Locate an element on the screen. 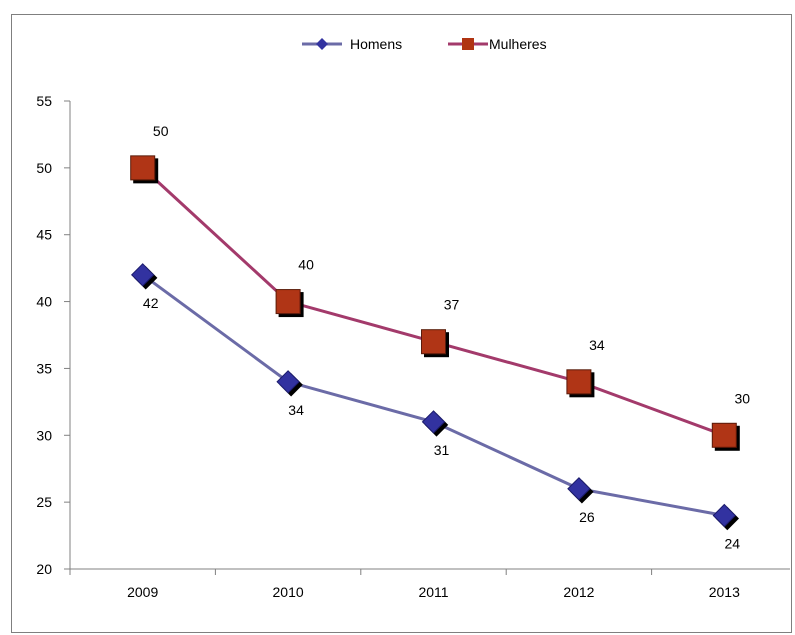 The height and width of the screenshot is (635, 795). legend-label: Homens is located at coordinates (376, 44).